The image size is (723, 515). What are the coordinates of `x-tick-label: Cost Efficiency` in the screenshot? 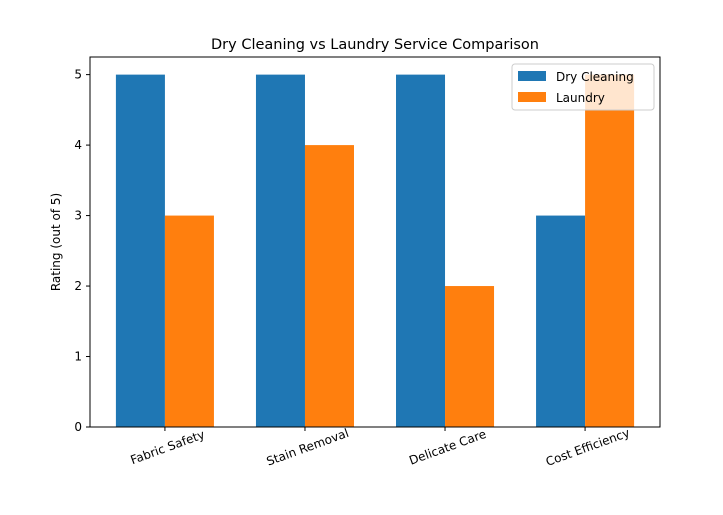 It's located at (588, 447).